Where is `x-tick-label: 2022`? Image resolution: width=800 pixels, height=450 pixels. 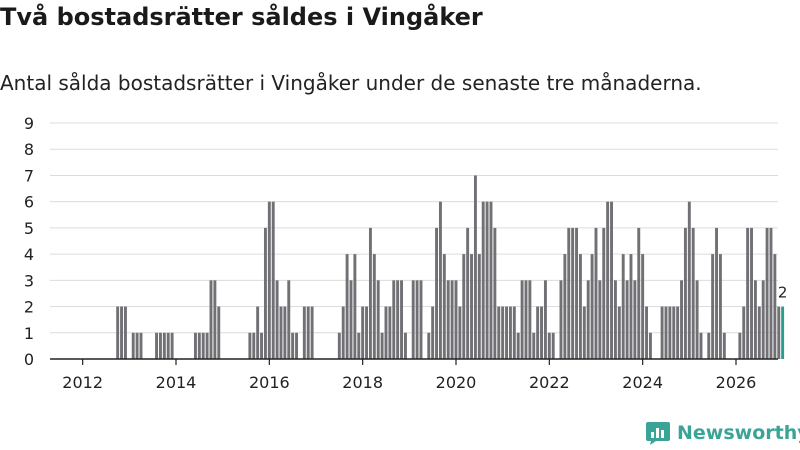
x-tick-label: 2022 is located at coordinates (549, 382).